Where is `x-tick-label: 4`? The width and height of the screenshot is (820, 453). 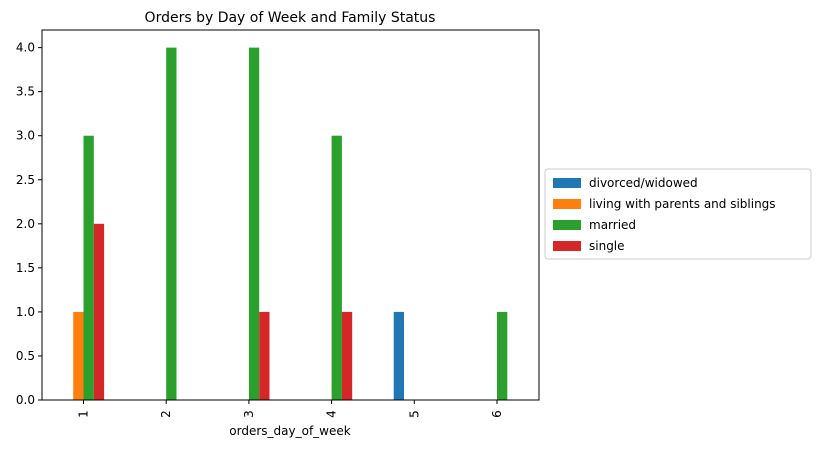
x-tick-label: 4 is located at coordinates (332, 414).